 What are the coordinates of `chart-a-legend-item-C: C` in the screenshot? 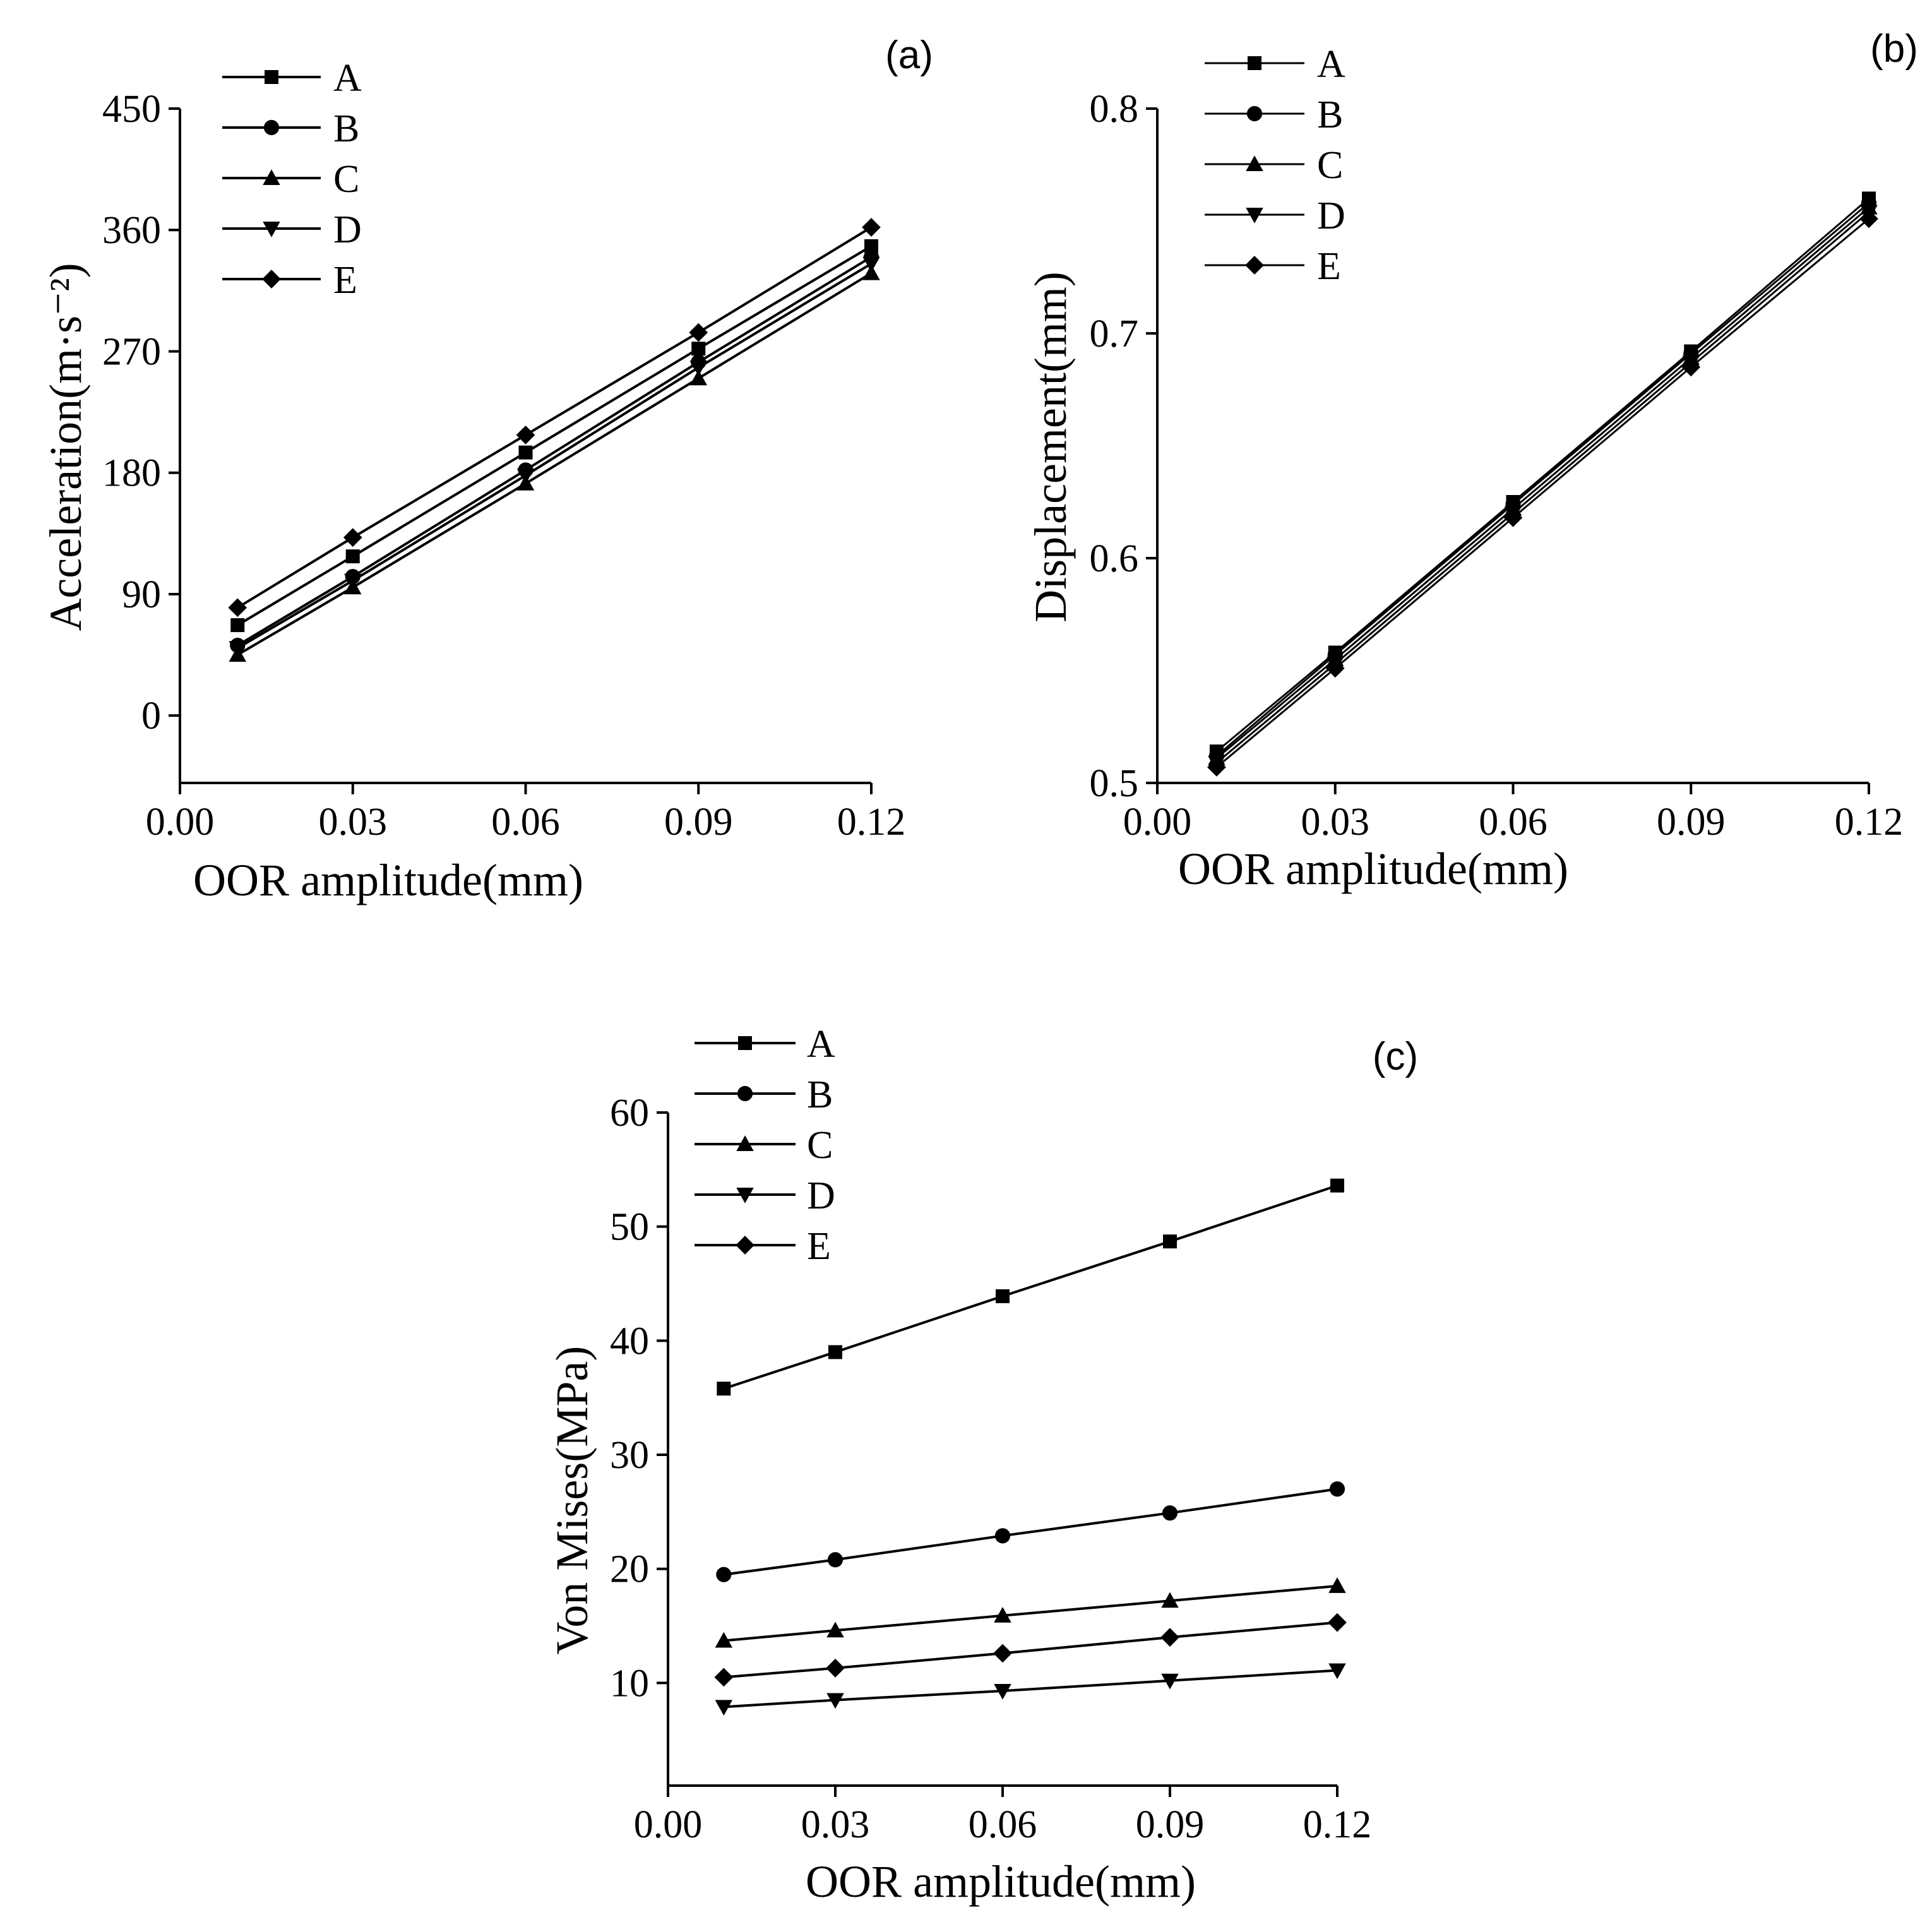 It's located at (290, 179).